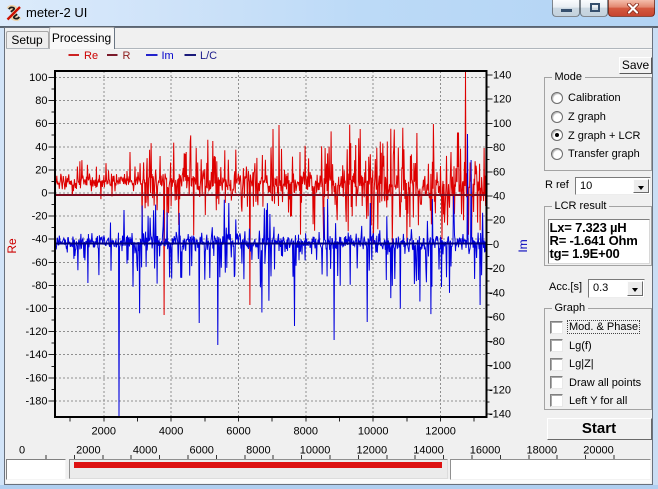 The image size is (658, 489). What do you see at coordinates (598, 451) in the screenshot?
I see `svg-text: 20000` at bounding box center [598, 451].